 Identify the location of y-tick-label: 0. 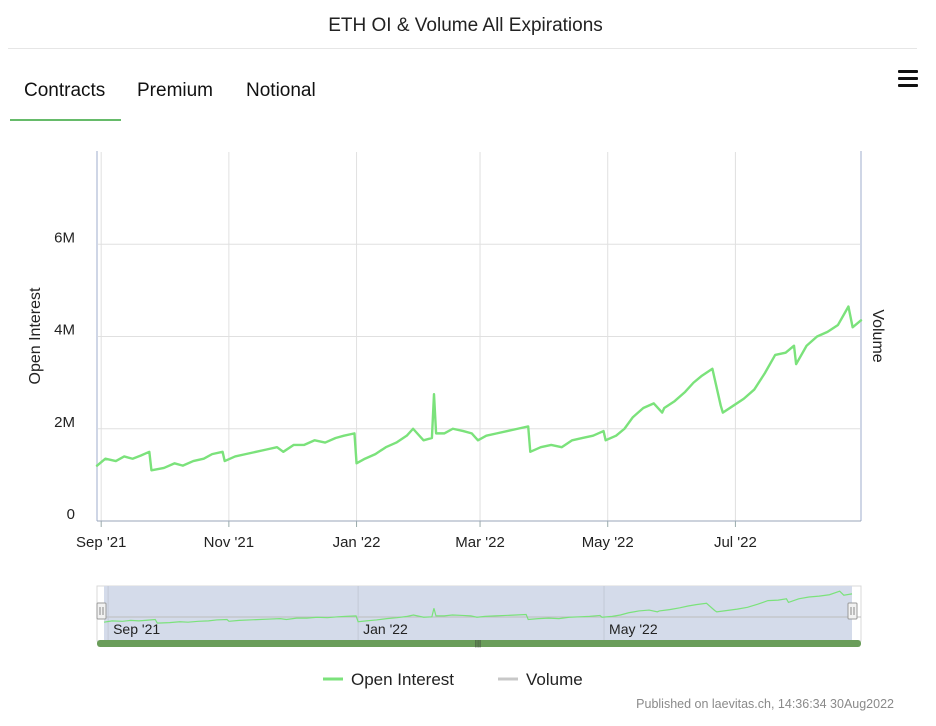
(71, 514).